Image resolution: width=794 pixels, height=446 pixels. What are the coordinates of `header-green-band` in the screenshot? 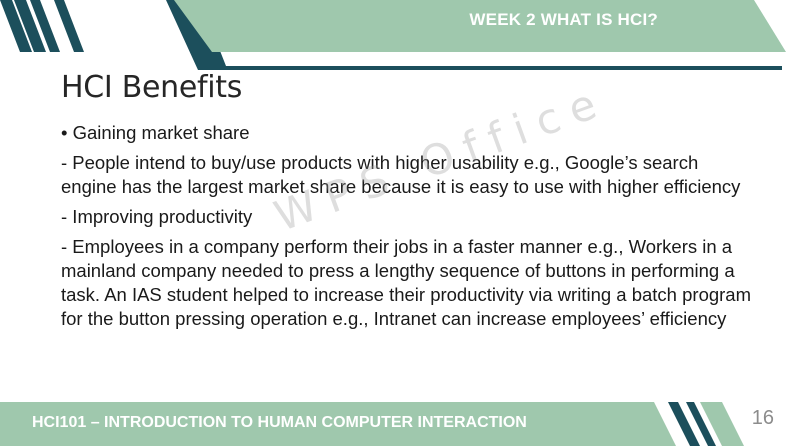 It's located at (480, 26).